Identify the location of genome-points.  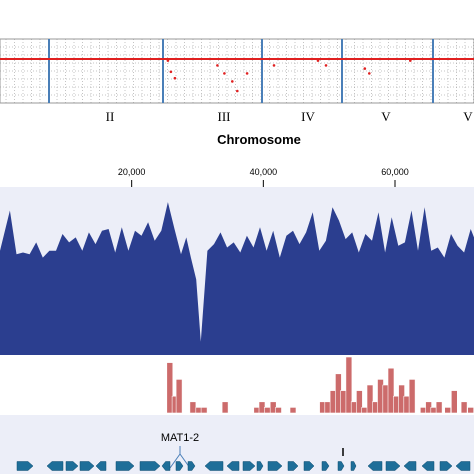
(289, 76).